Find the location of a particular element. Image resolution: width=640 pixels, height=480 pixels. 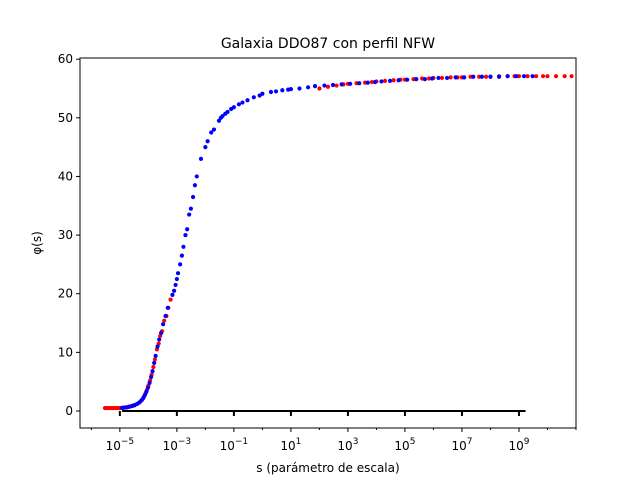

y-tick-label: 50 is located at coordinates (65, 118).